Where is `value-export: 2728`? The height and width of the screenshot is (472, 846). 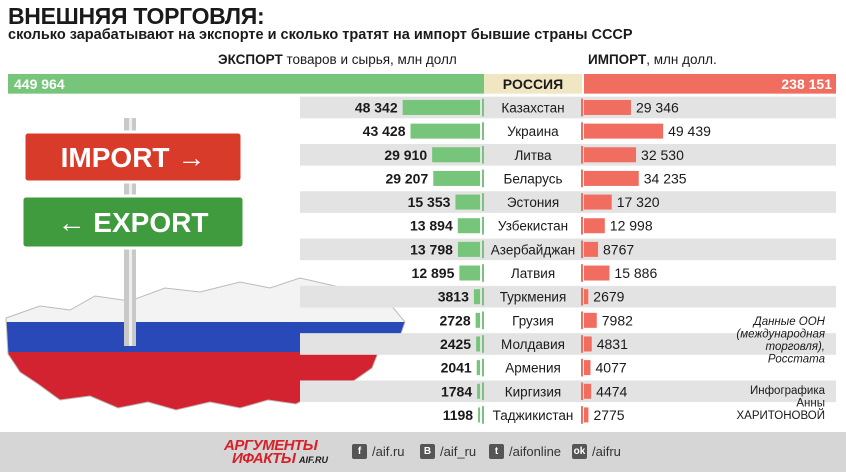
value-export: 2728 is located at coordinates (454, 320).